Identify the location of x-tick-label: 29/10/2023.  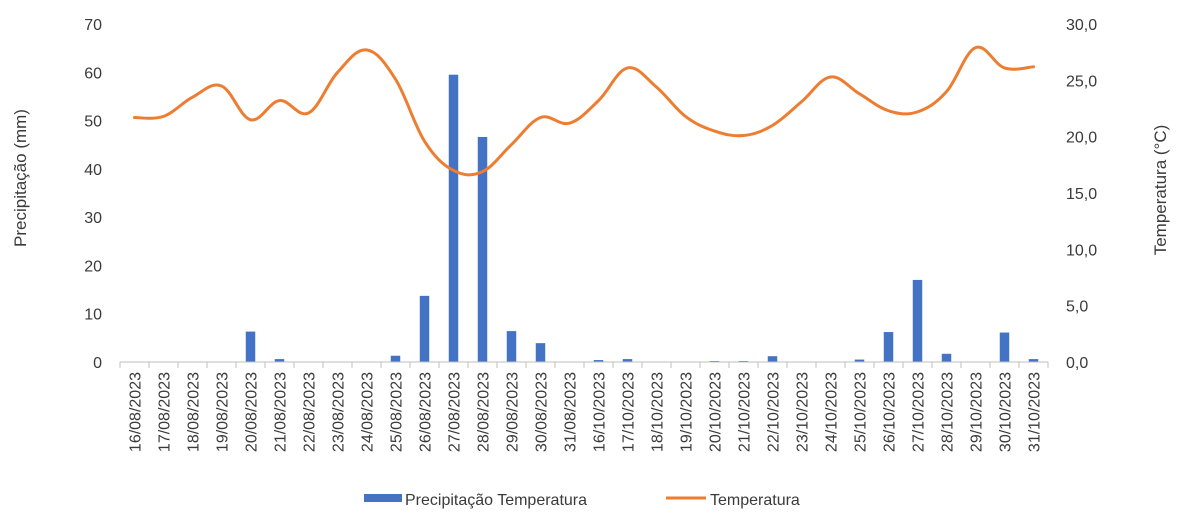
(977, 412).